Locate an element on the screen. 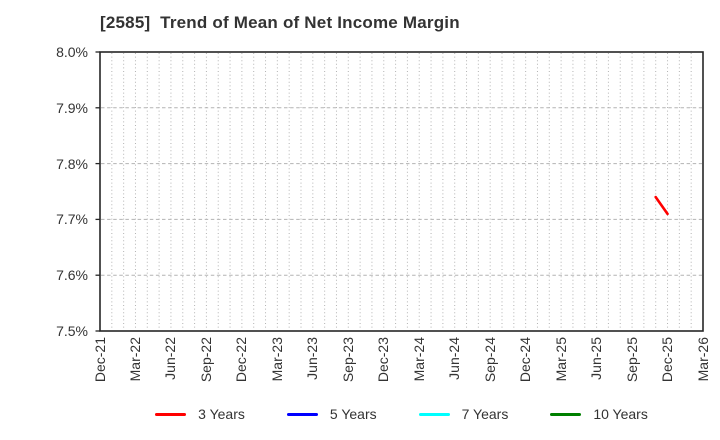 Image resolution: width=720 pixels, height=440 pixels. y-axis-label: 7.7% is located at coordinates (72, 219).